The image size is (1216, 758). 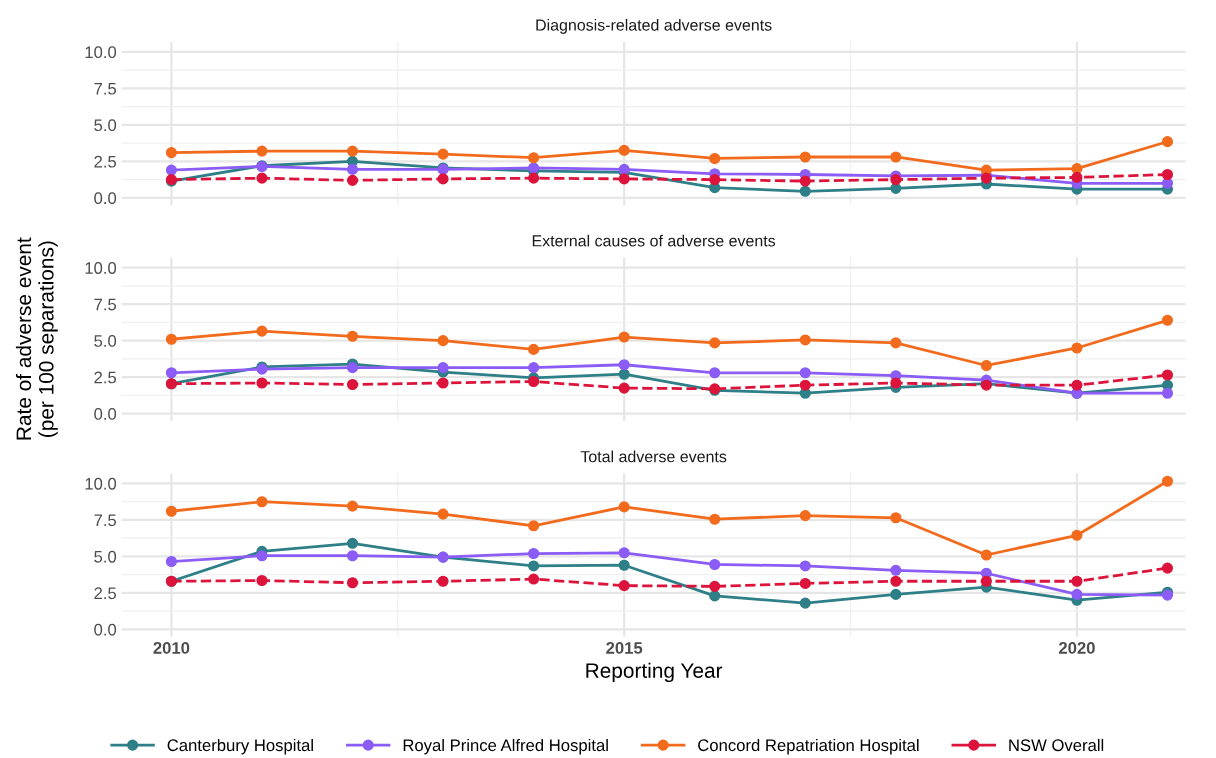 What do you see at coordinates (624, 648) in the screenshot?
I see `x-tick-label: 2015` at bounding box center [624, 648].